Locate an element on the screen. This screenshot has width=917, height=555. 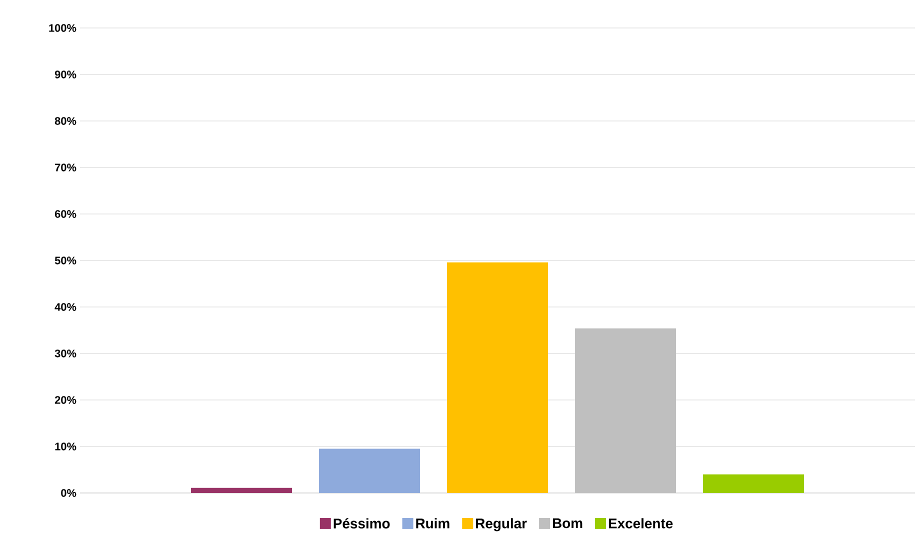
y-tick-label: 30% is located at coordinates (65, 354).